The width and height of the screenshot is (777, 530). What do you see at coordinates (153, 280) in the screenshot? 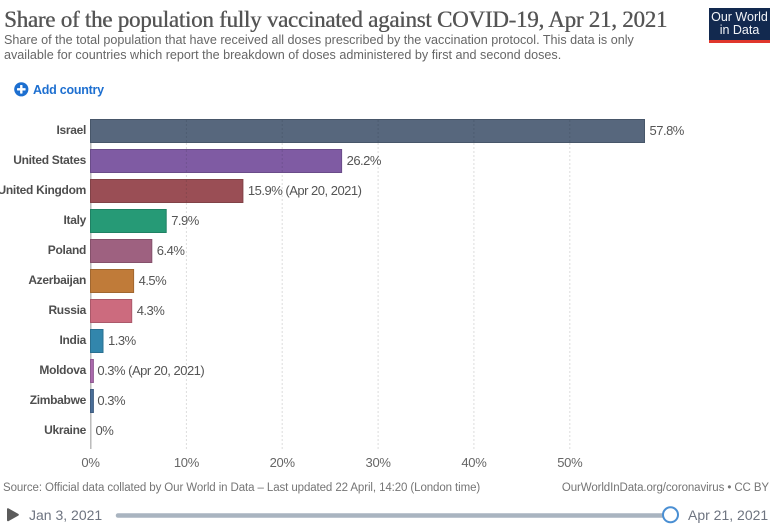
I see `svg-text: 4.5%` at bounding box center [153, 280].